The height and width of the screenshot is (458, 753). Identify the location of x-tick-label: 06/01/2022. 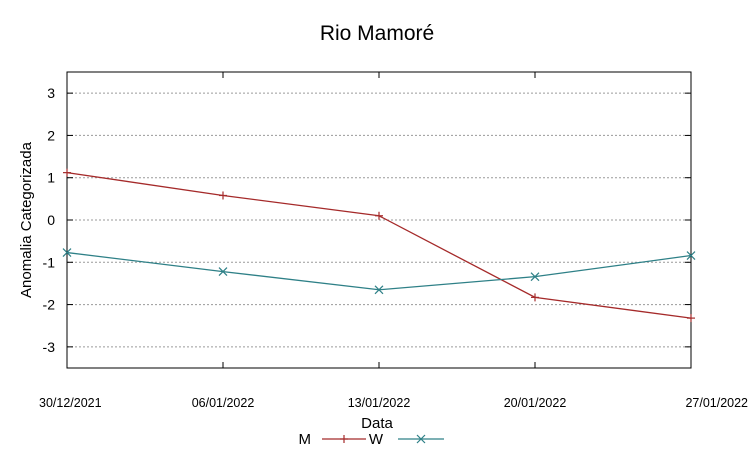
(223, 403).